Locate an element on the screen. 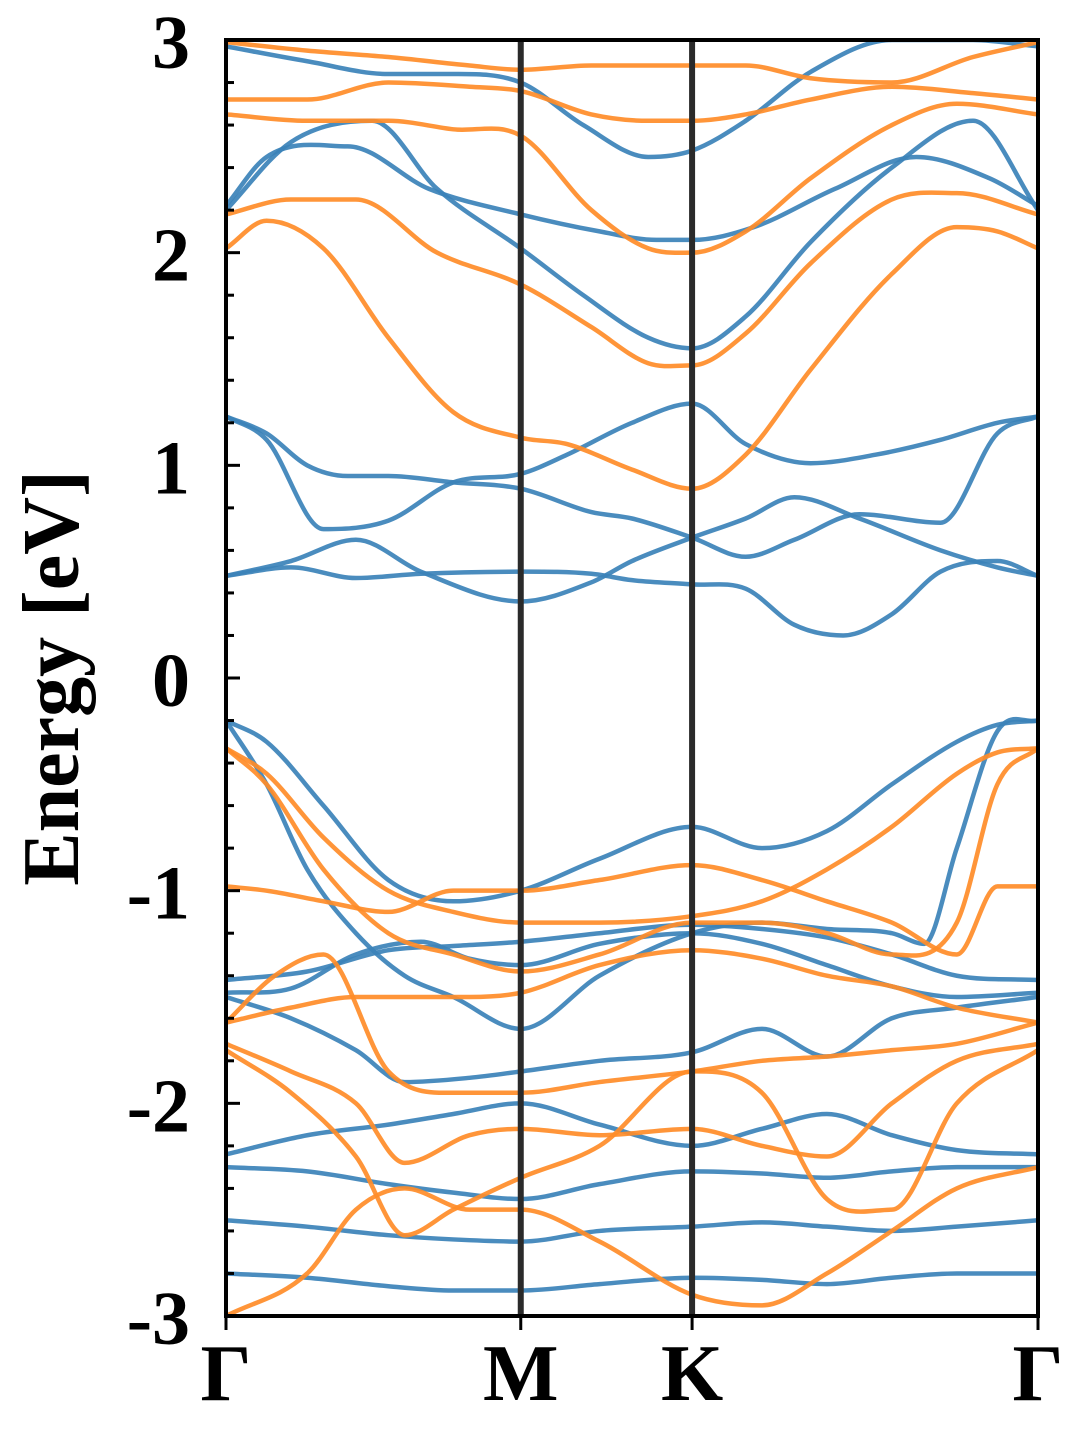  y-tick-label: -1 is located at coordinates (158, 894).